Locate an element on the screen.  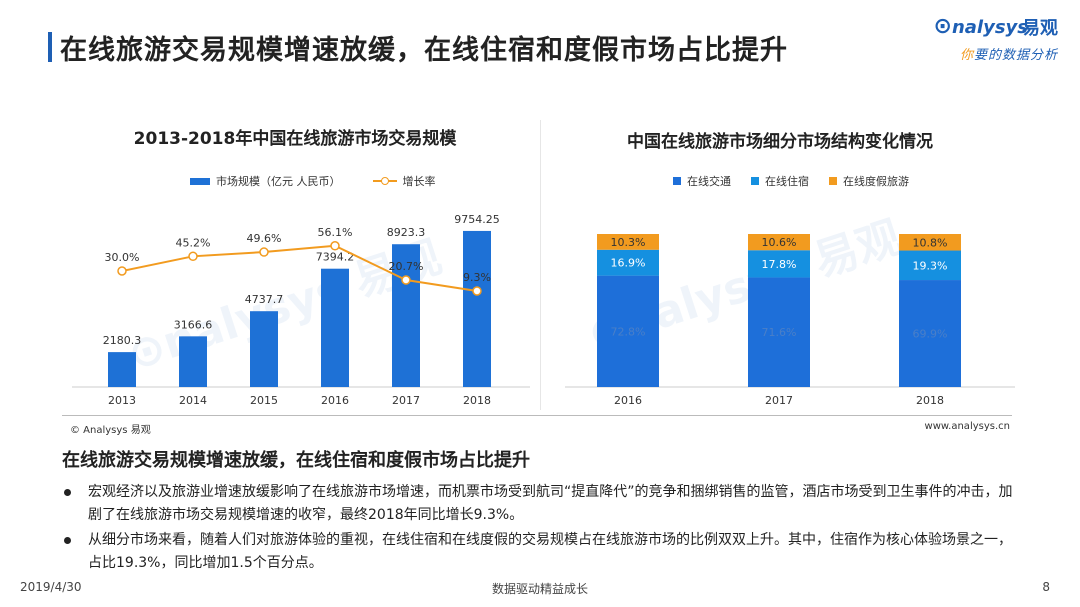
bar-data-label: 4737.7 is located at coordinates (264, 299).